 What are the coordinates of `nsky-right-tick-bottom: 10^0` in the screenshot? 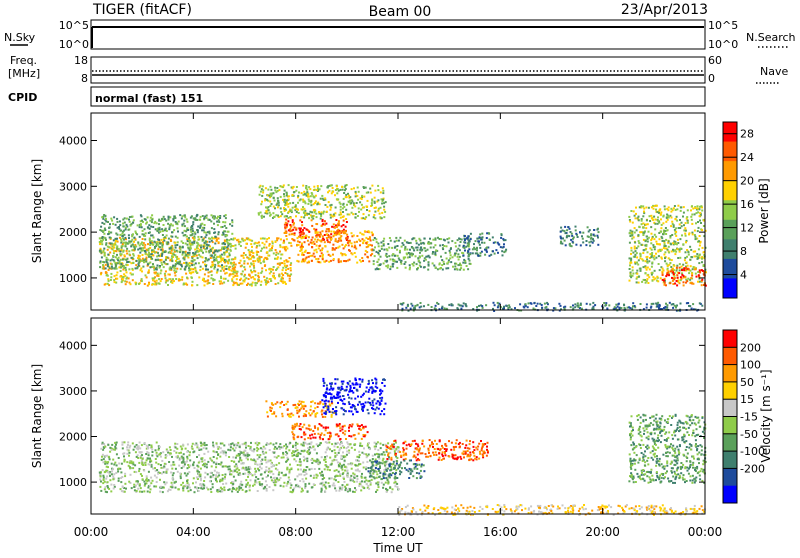 It's located at (723, 44).